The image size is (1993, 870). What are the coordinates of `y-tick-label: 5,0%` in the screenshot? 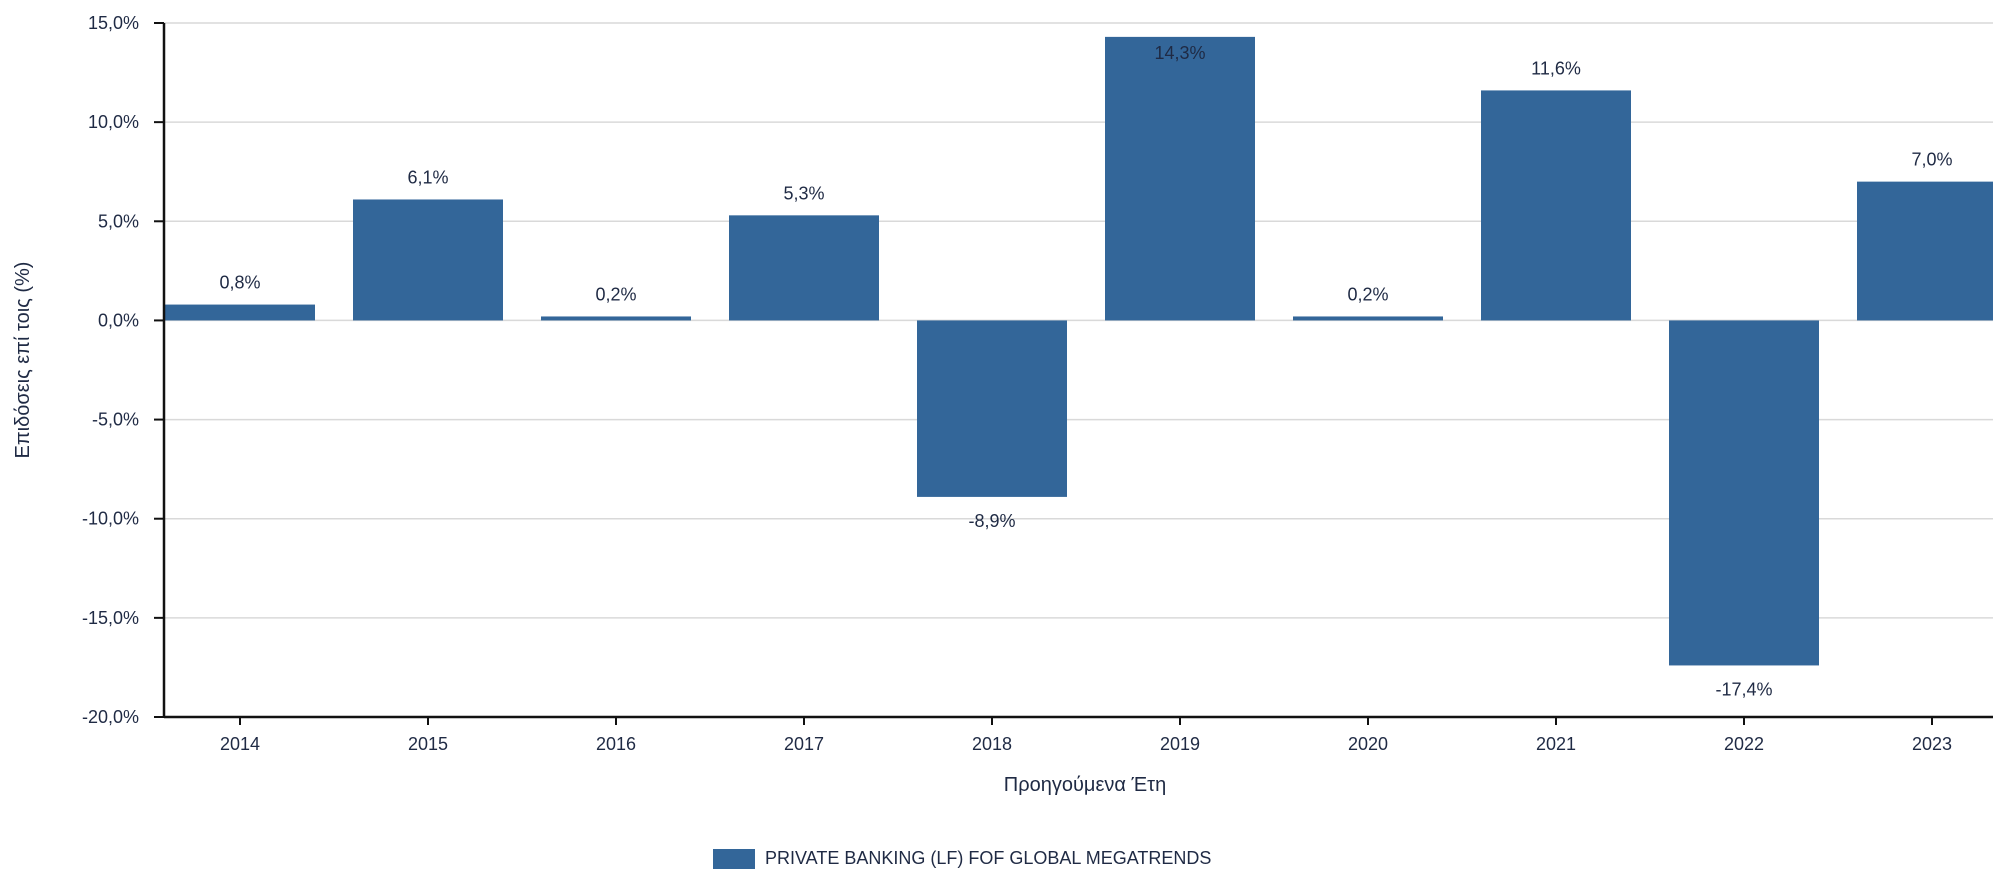 It's located at (118, 221).